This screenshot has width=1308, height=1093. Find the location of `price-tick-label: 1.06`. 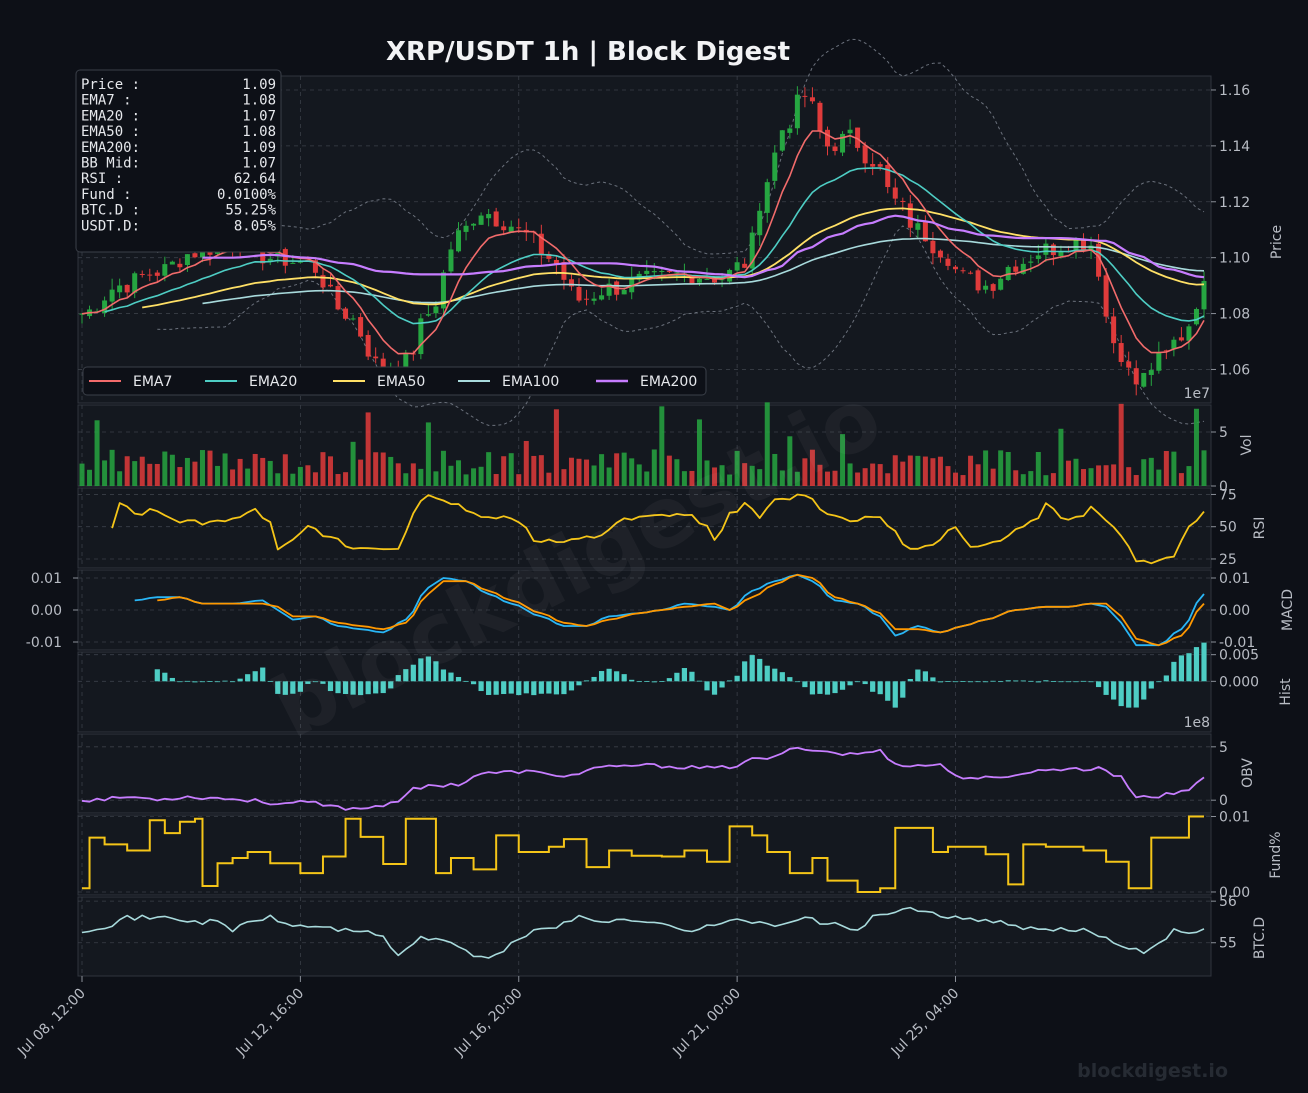

price-tick-label: 1.06 is located at coordinates (1234, 370).